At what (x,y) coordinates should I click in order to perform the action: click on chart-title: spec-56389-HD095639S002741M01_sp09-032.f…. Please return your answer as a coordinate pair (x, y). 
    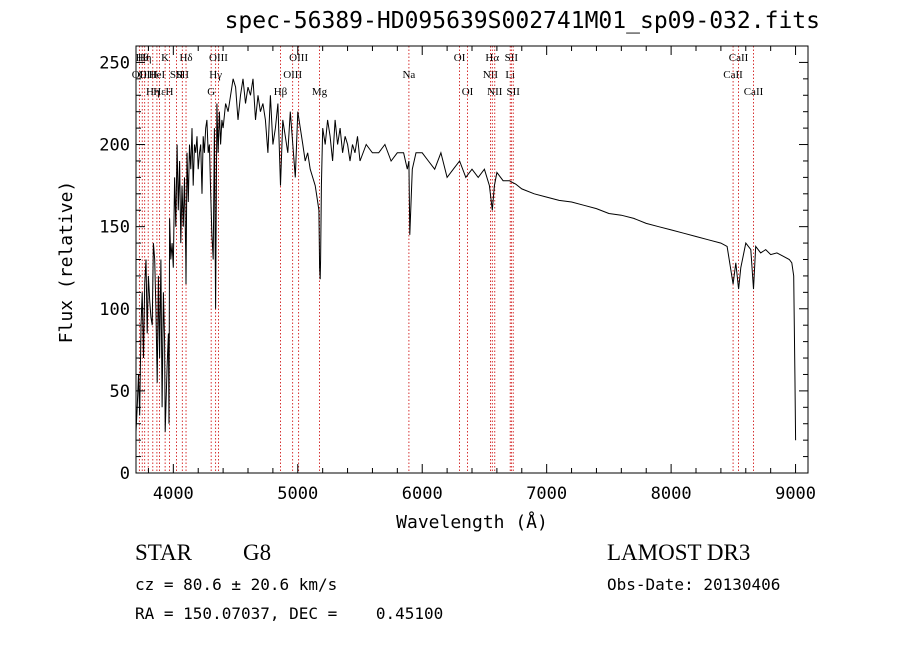
    Looking at the image, I should click on (522, 21).